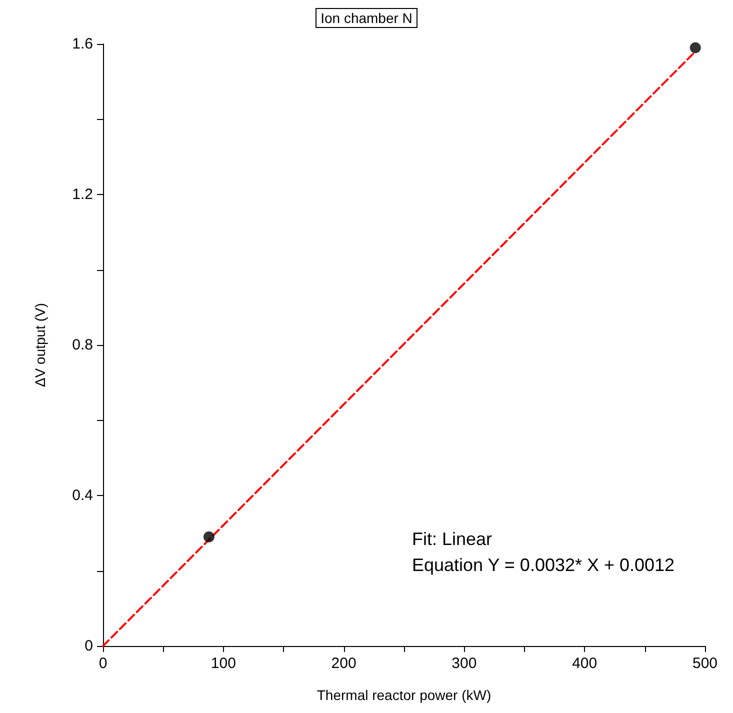  I want to click on x-tick-label: 400, so click(585, 663).